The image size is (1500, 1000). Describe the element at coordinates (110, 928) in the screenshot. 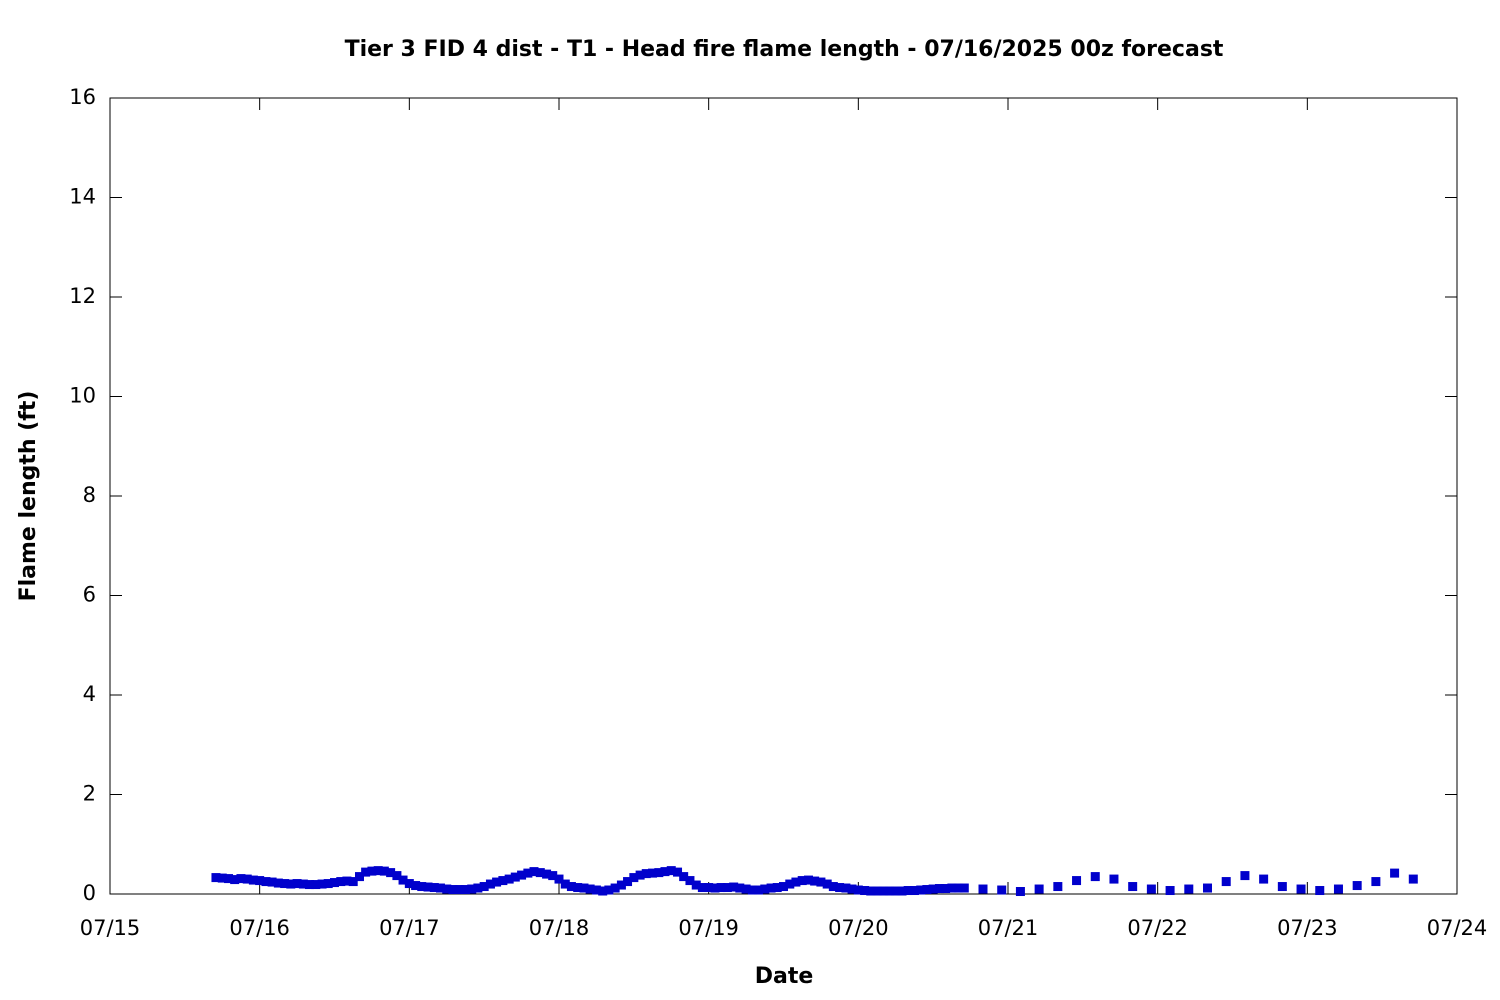

I see `x-tick-label: 07/15` at that location.